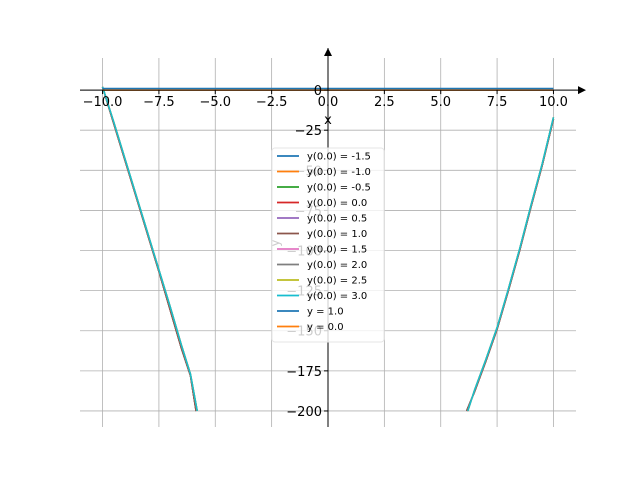  I want to click on series-line-9-left, so click(149, 249).